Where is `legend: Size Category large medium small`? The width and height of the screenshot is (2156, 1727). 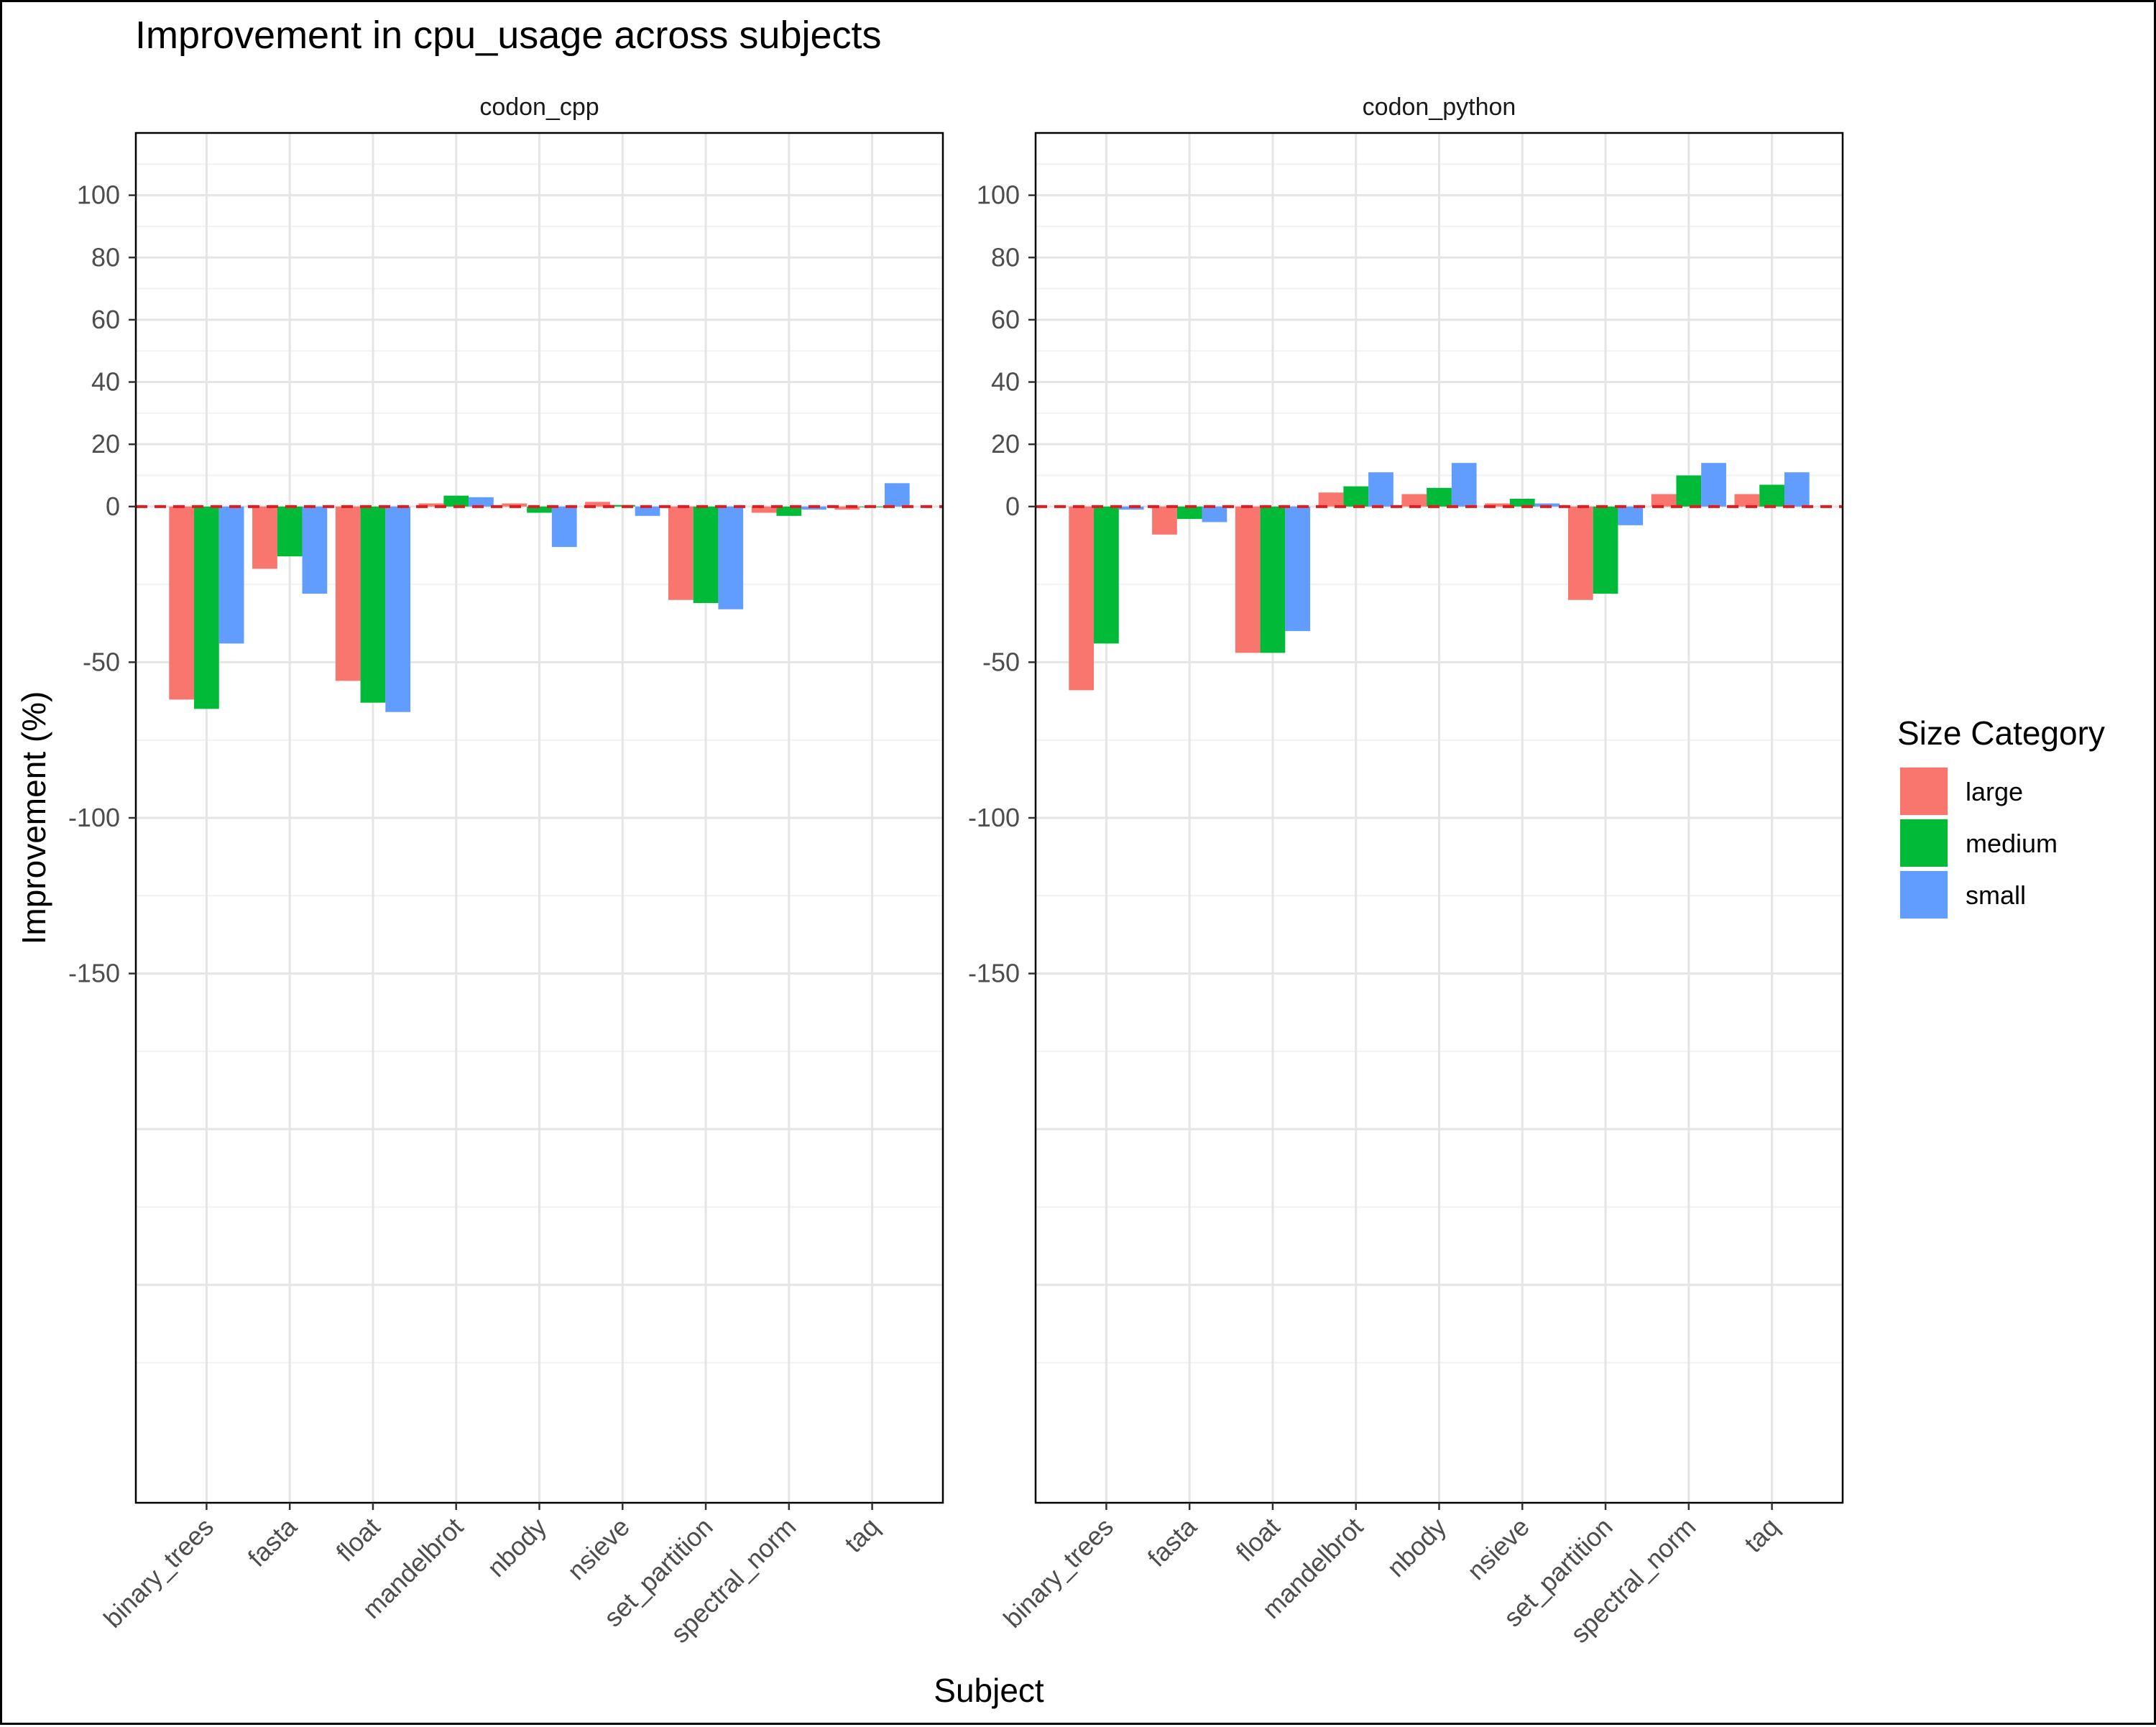 legend: Size Category large medium small is located at coordinates (2001, 816).